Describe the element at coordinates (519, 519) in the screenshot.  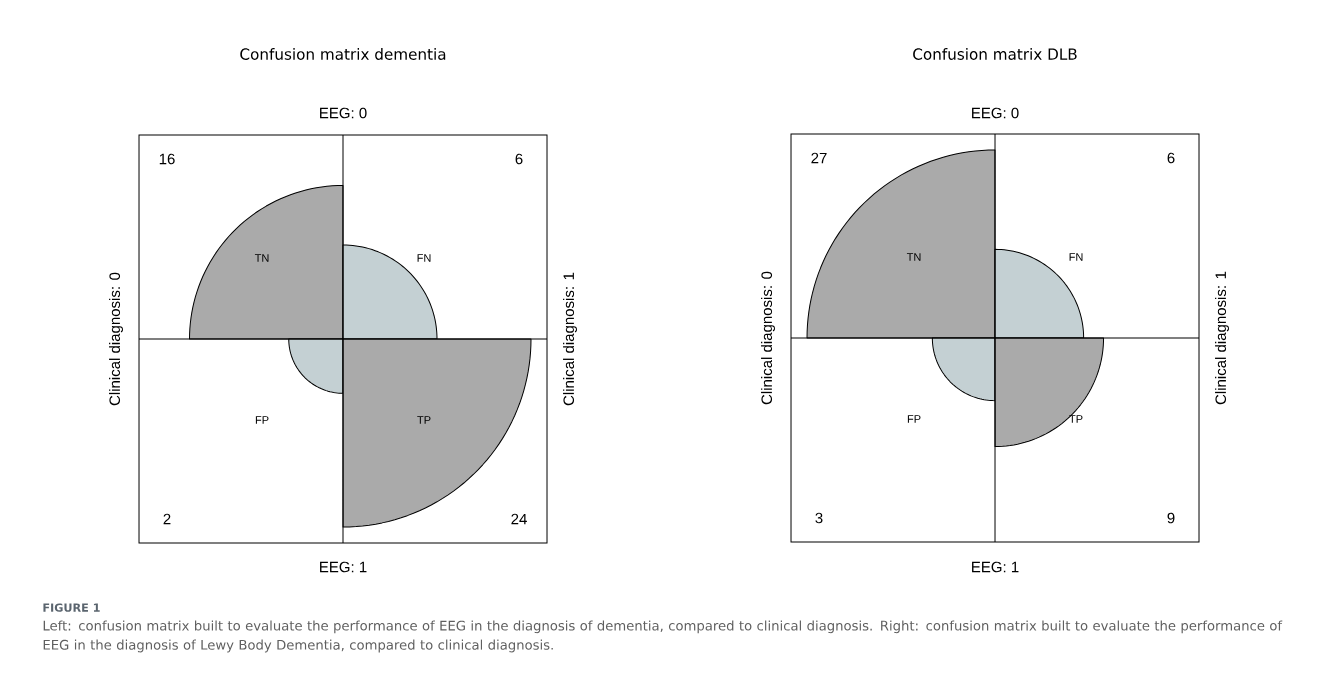
I see `data-label: 24` at that location.